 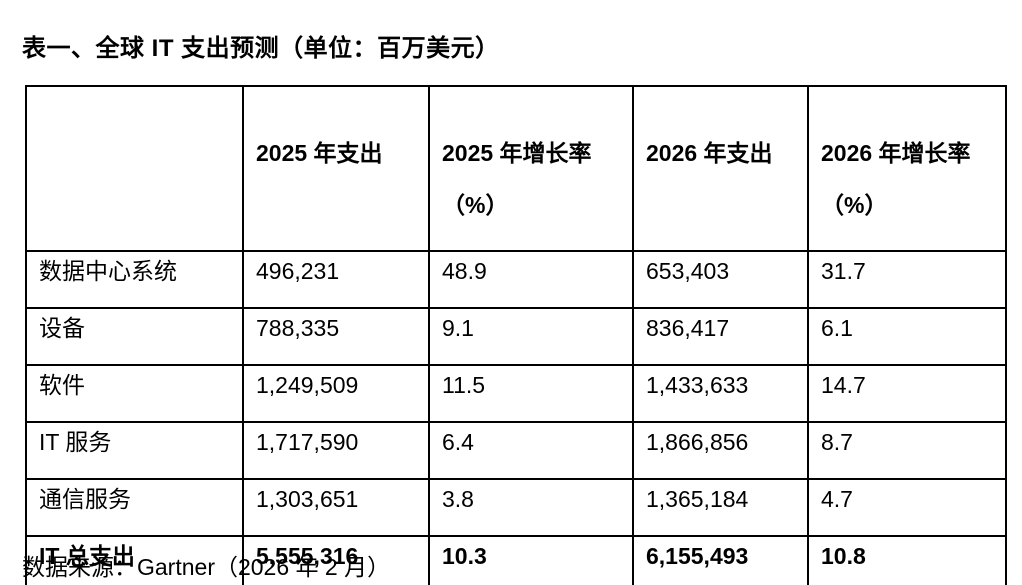 I want to click on growth-2025-cell: 6.4, so click(x=531, y=450).